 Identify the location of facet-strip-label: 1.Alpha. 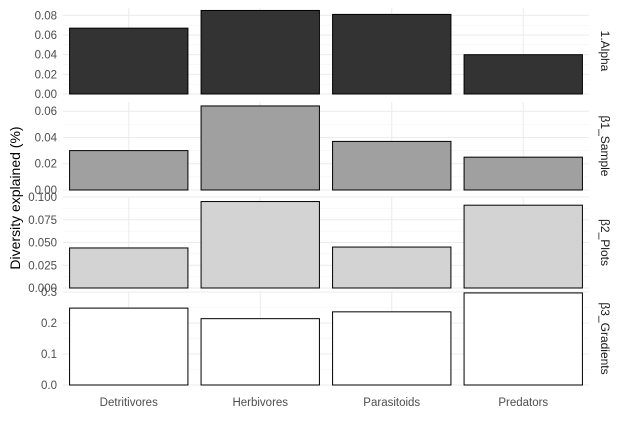
(605, 51).